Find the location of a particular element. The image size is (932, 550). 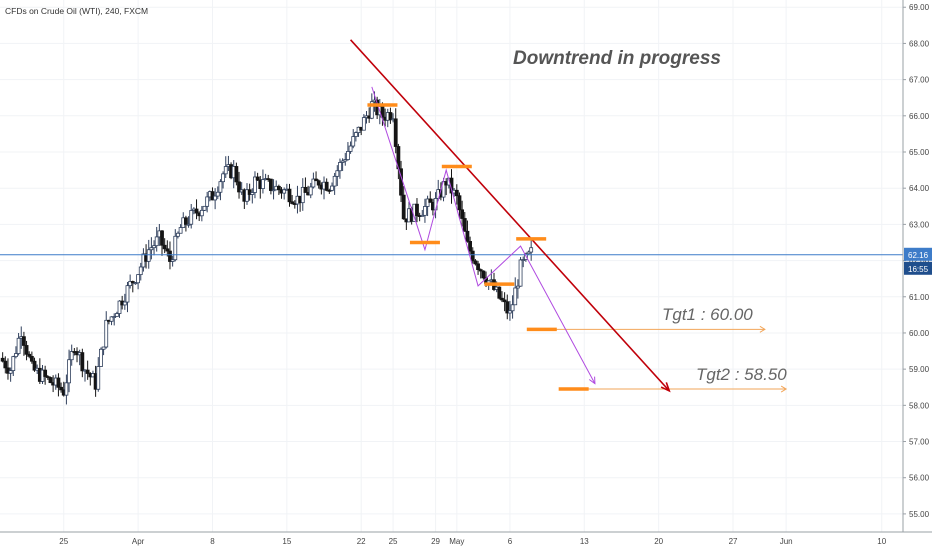

y-tick-label: 68.00 is located at coordinates (919, 43).